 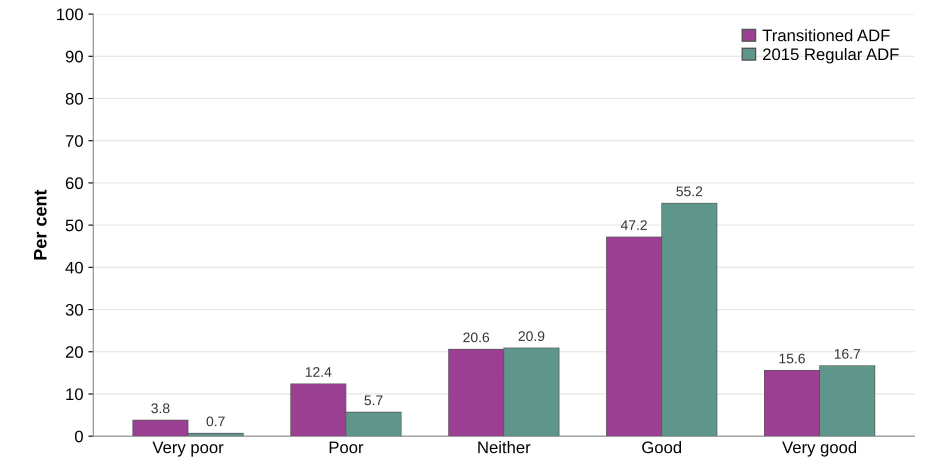 I want to click on data-label: 55.2, so click(x=689, y=191).